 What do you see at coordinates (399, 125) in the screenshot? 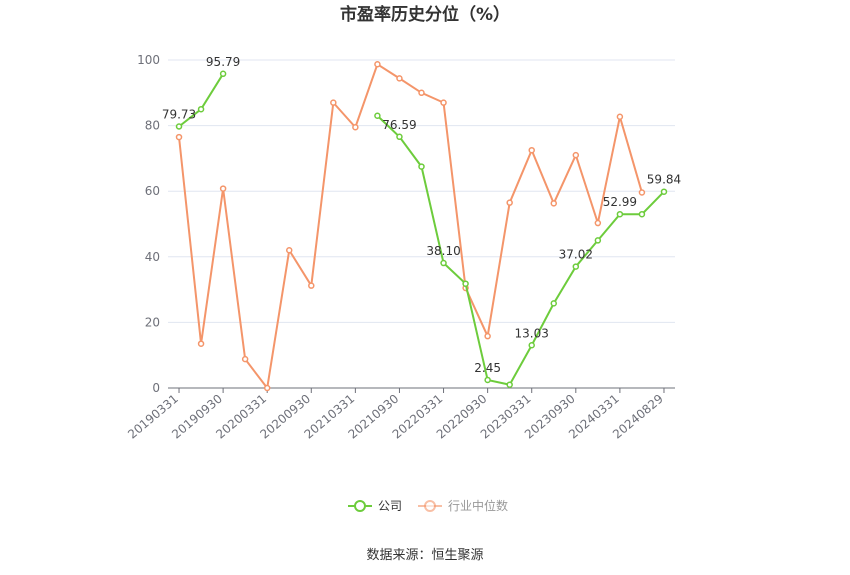
I see `data-label: 76.59` at bounding box center [399, 125].